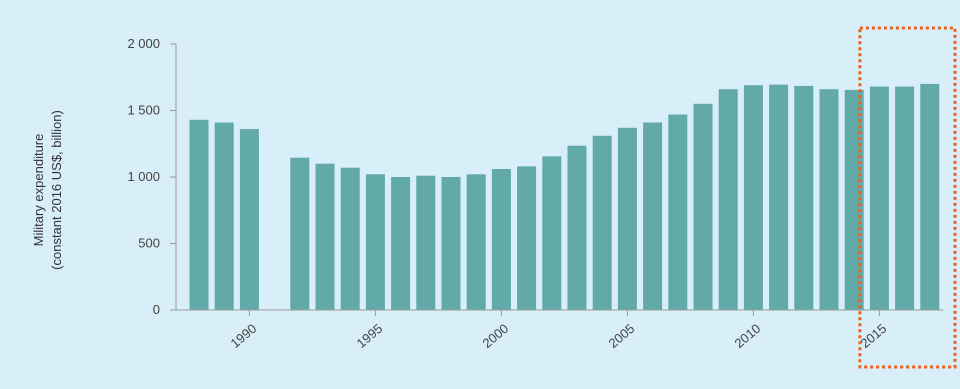 The image size is (960, 389). What do you see at coordinates (149, 243) in the screenshot?
I see `y-tick-label-500: 500` at bounding box center [149, 243].